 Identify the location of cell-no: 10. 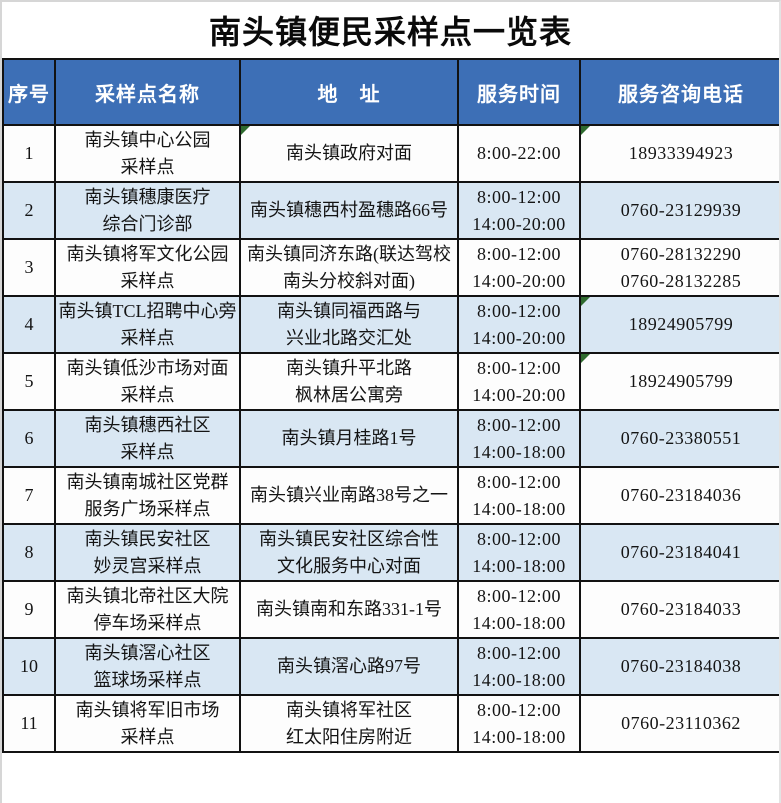
(29, 666).